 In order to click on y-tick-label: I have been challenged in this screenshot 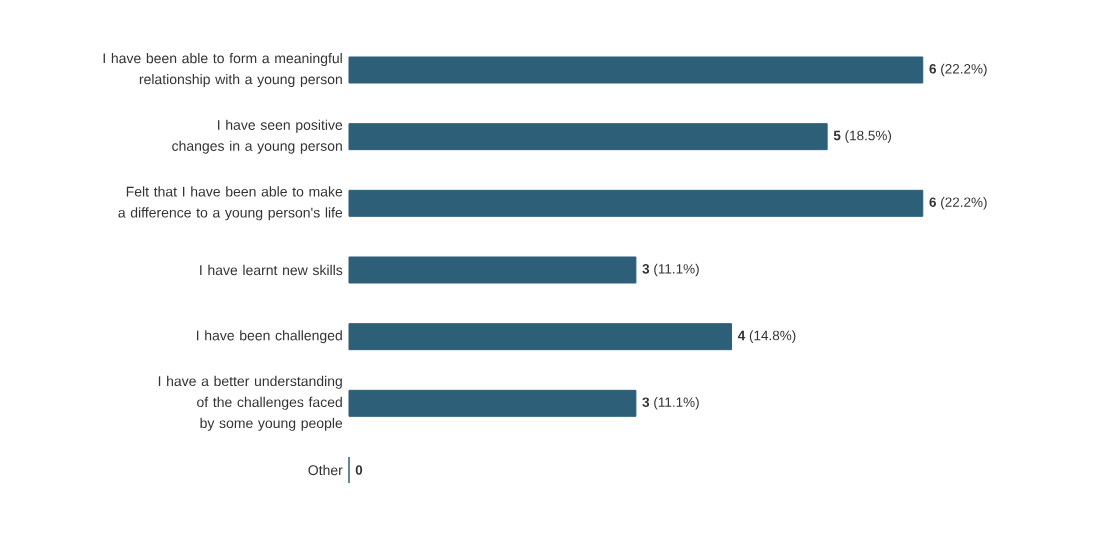, I will do `click(269, 337)`.